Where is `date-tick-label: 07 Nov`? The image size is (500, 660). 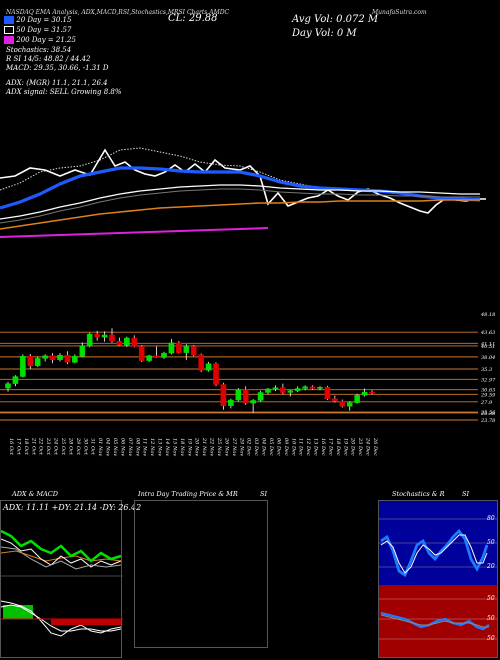
date-tick-label: 07 Nov is located at coordinates (130, 447).